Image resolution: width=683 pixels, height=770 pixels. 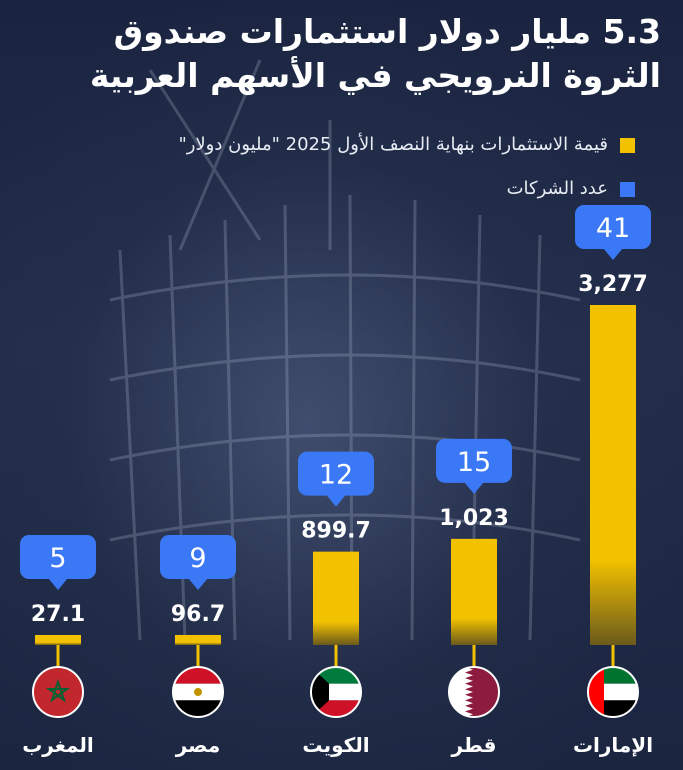 I want to click on investment-value-label: 96.7, so click(x=198, y=614).